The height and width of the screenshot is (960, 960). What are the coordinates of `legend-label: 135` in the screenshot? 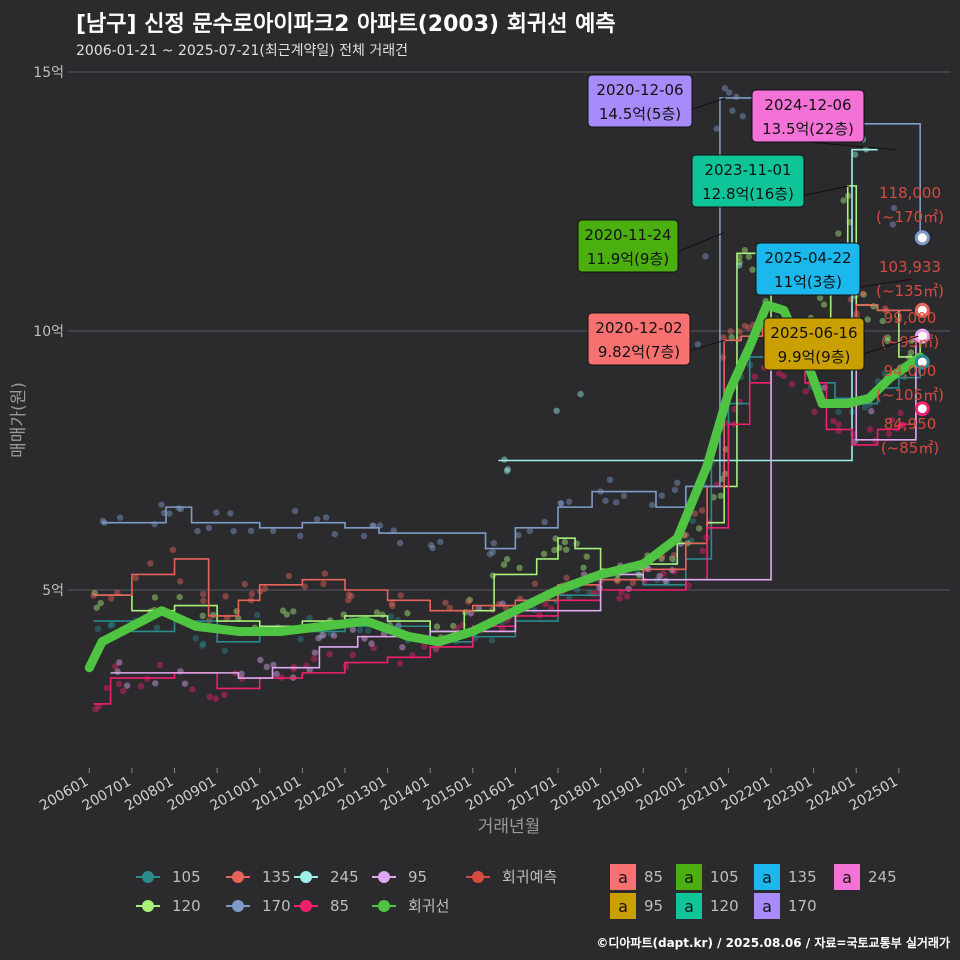 It's located at (276, 877).